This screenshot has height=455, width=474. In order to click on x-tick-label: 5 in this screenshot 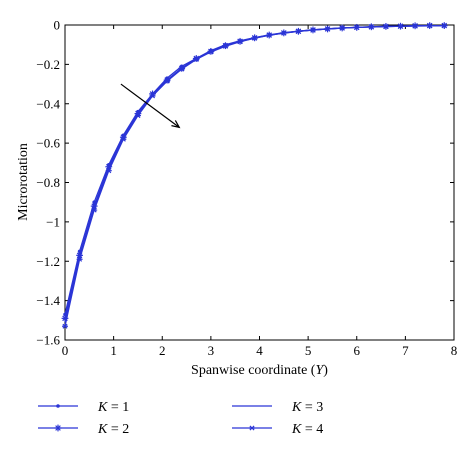, I will do `click(308, 350)`.